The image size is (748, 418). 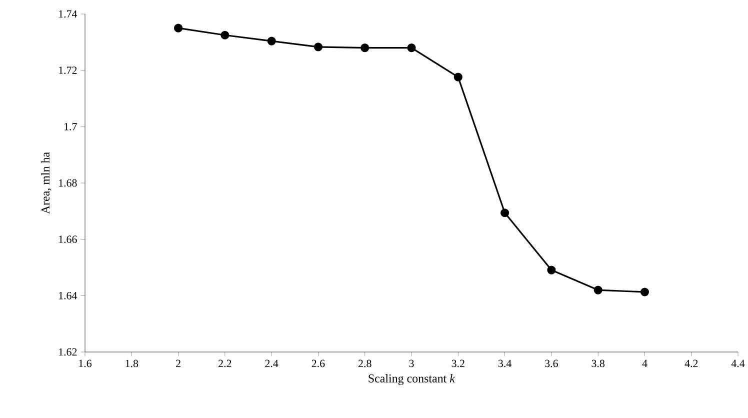 I want to click on y-axis-title: Area, mln ha, so click(x=46, y=183).